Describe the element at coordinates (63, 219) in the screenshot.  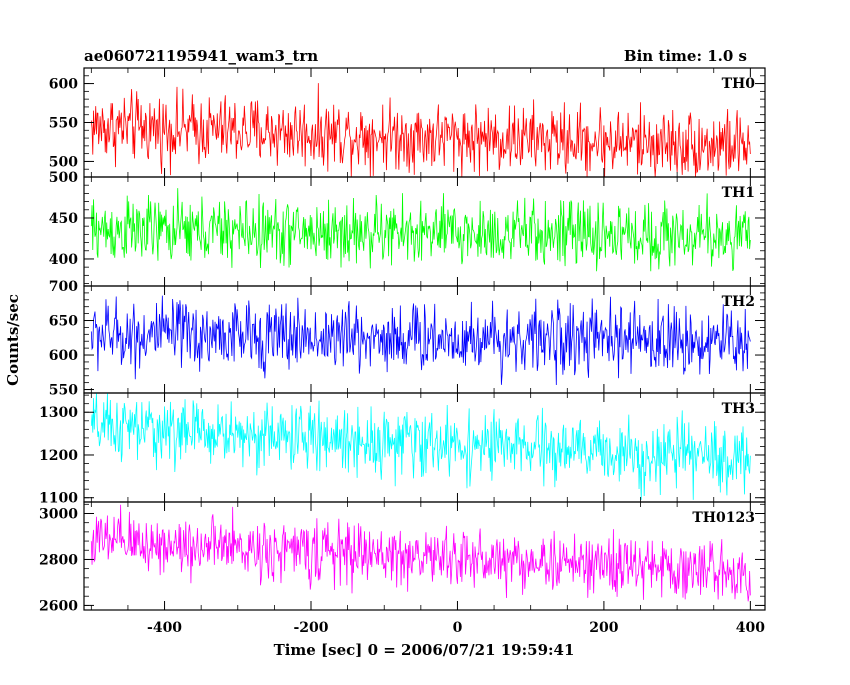
I see `y-tick-label: 450` at that location.